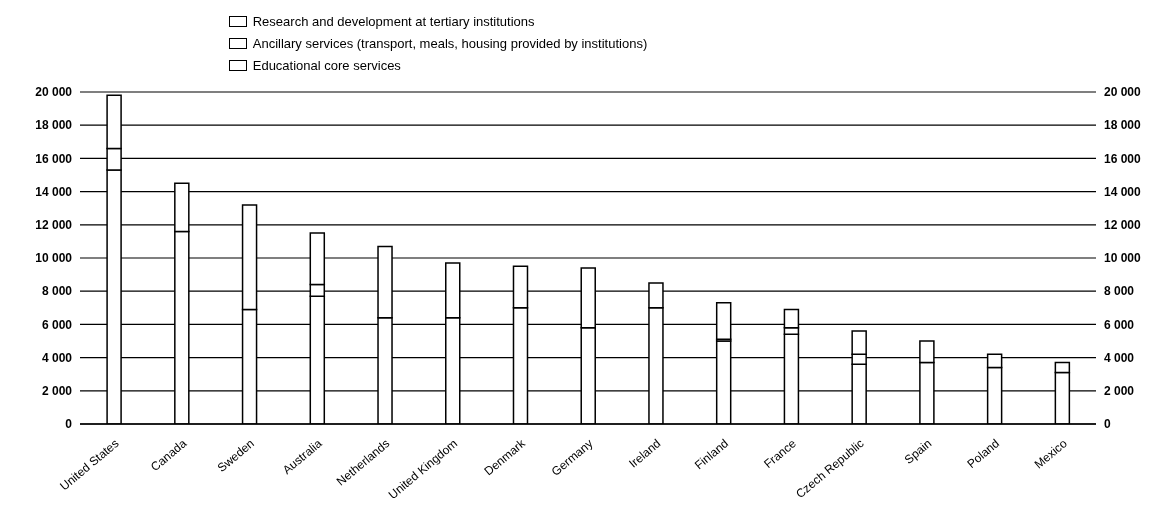 Image resolution: width=1175 pixels, height=531 pixels. Describe the element at coordinates (1119, 324) in the screenshot. I see `y2-tick-label: 6 000` at that location.